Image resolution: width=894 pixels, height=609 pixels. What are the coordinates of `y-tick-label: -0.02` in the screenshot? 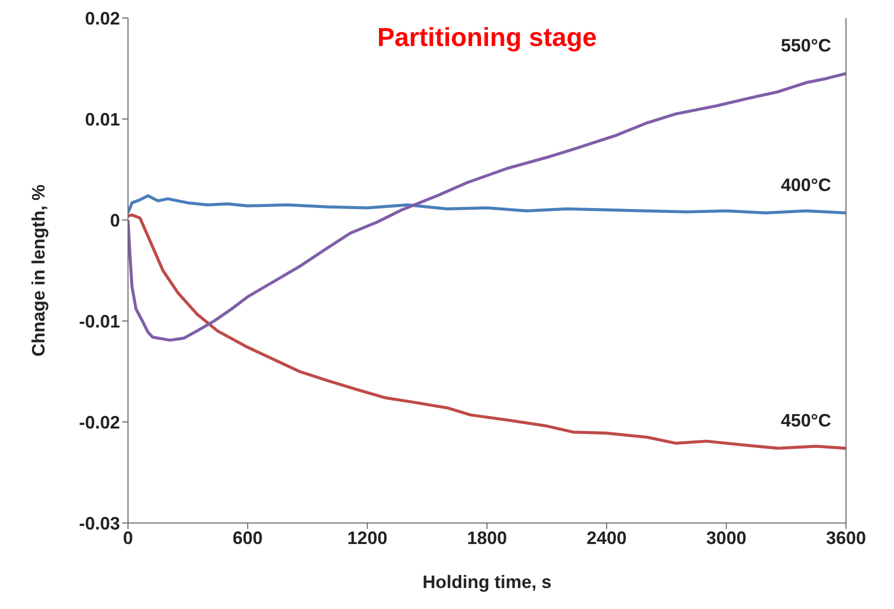 It's located at (99, 422).